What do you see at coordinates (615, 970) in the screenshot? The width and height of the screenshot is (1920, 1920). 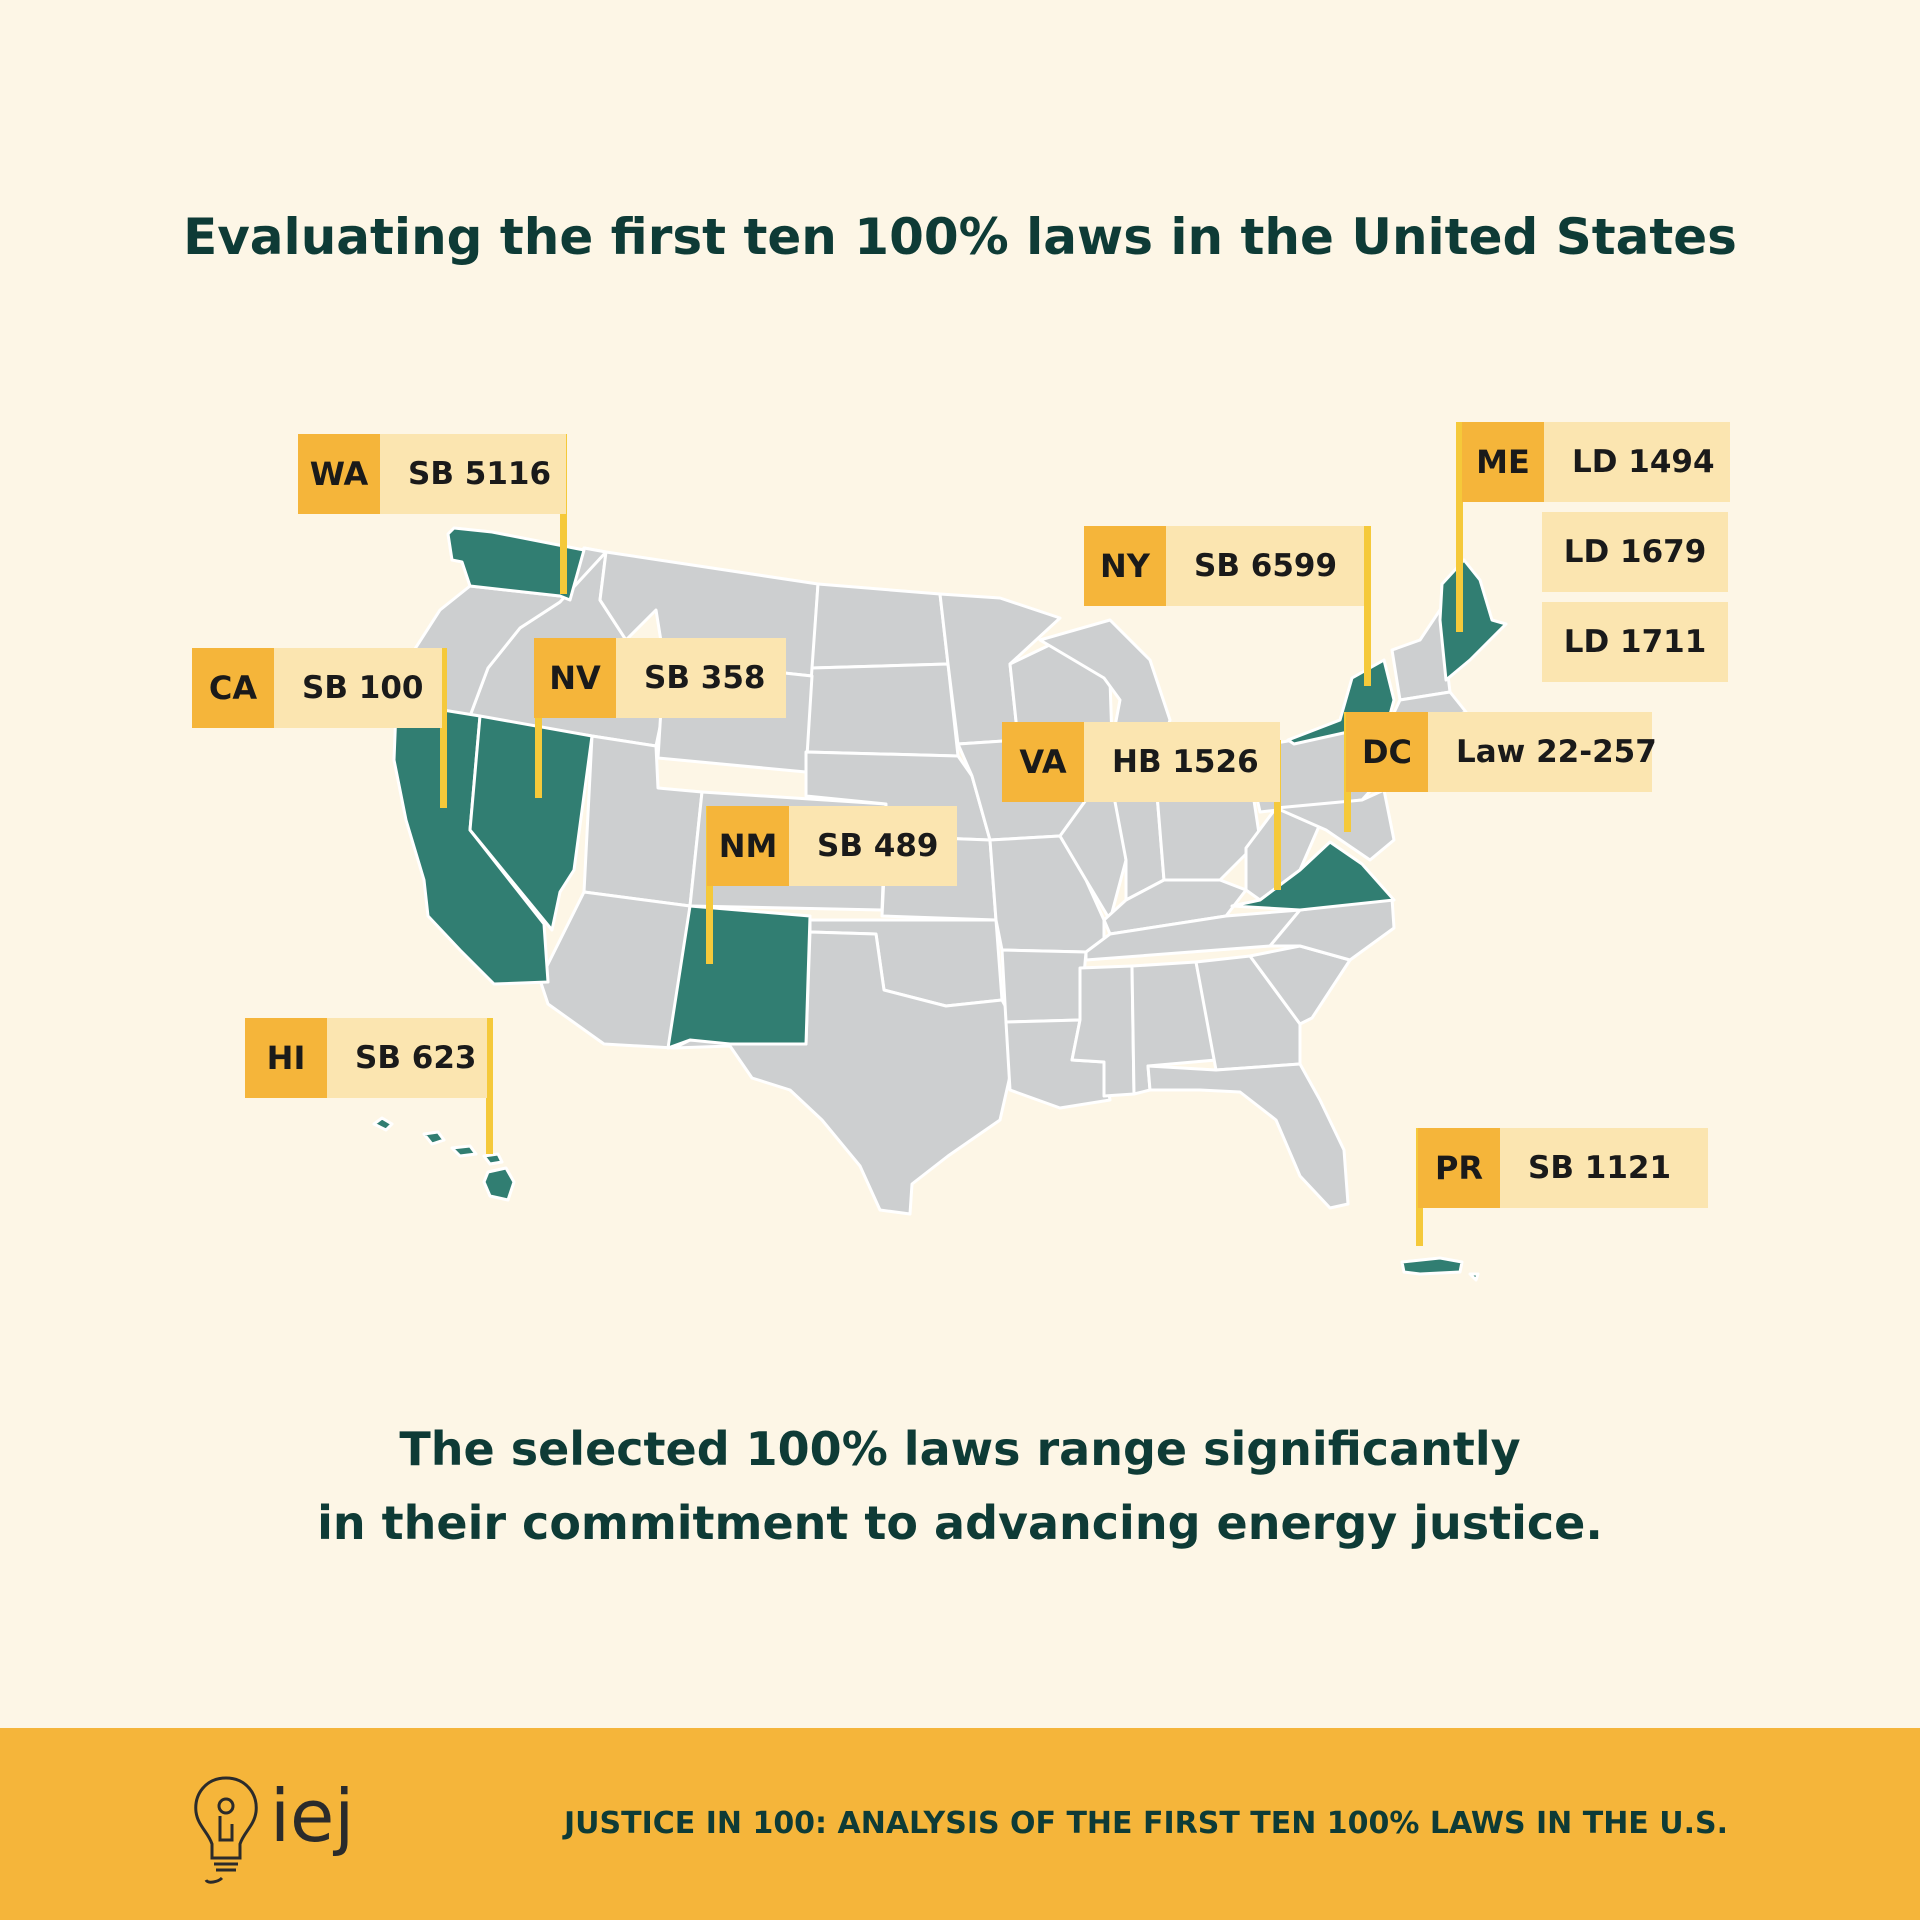 I see `state-AZ` at bounding box center [615, 970].